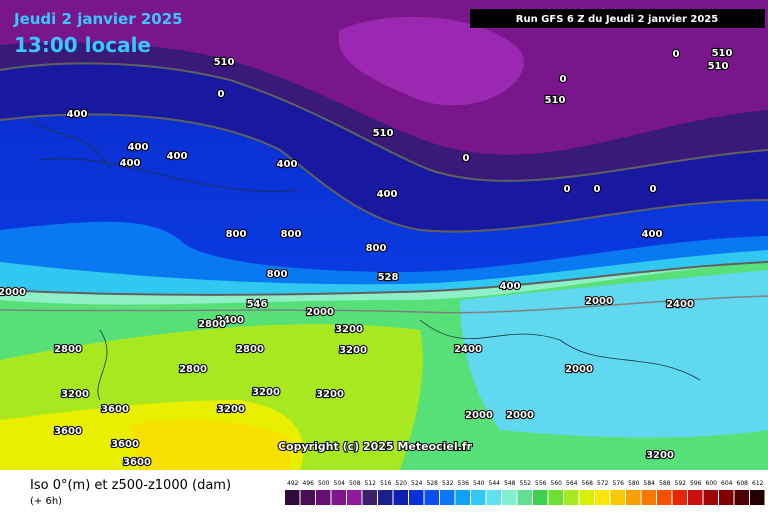 The image size is (768, 512). I want to click on colorbar-label: 500, so click(324, 483).